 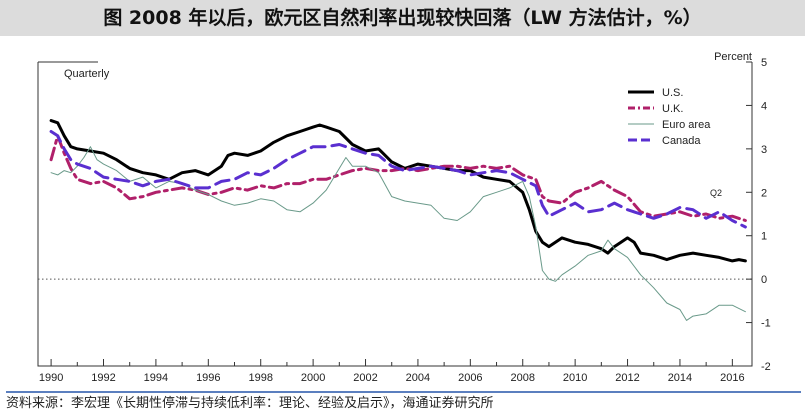 What do you see at coordinates (156, 378) in the screenshot?
I see `x-tick-label: 1994` at bounding box center [156, 378].